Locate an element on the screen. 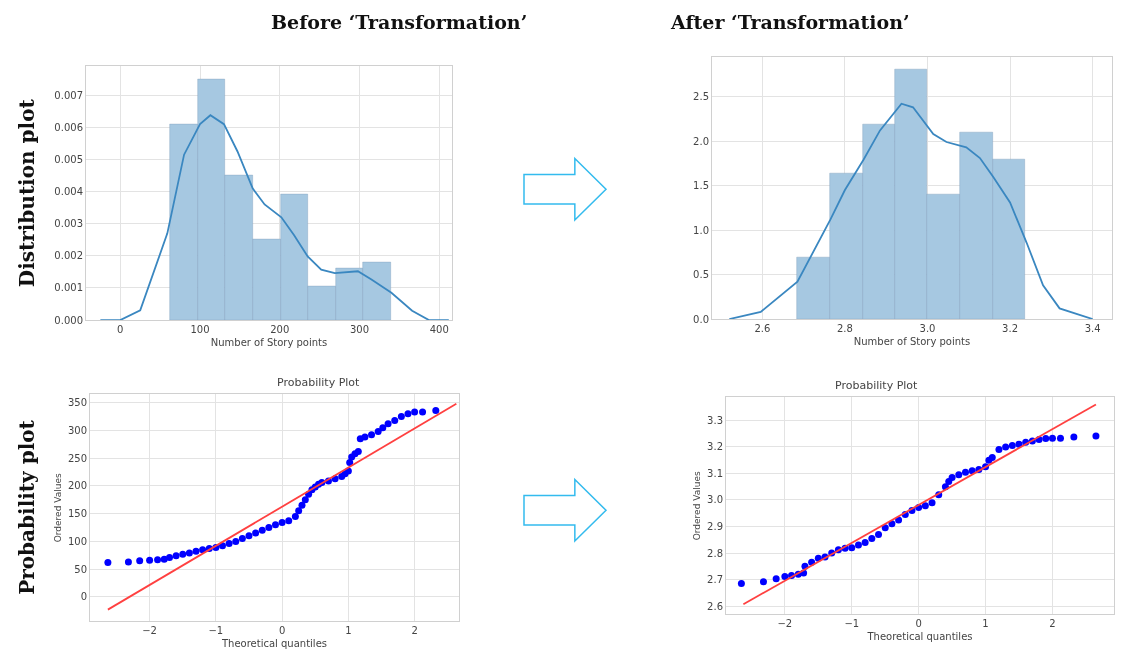 The height and width of the screenshot is (656, 1139). y-tick-label: 0 is located at coordinates (83, 597).